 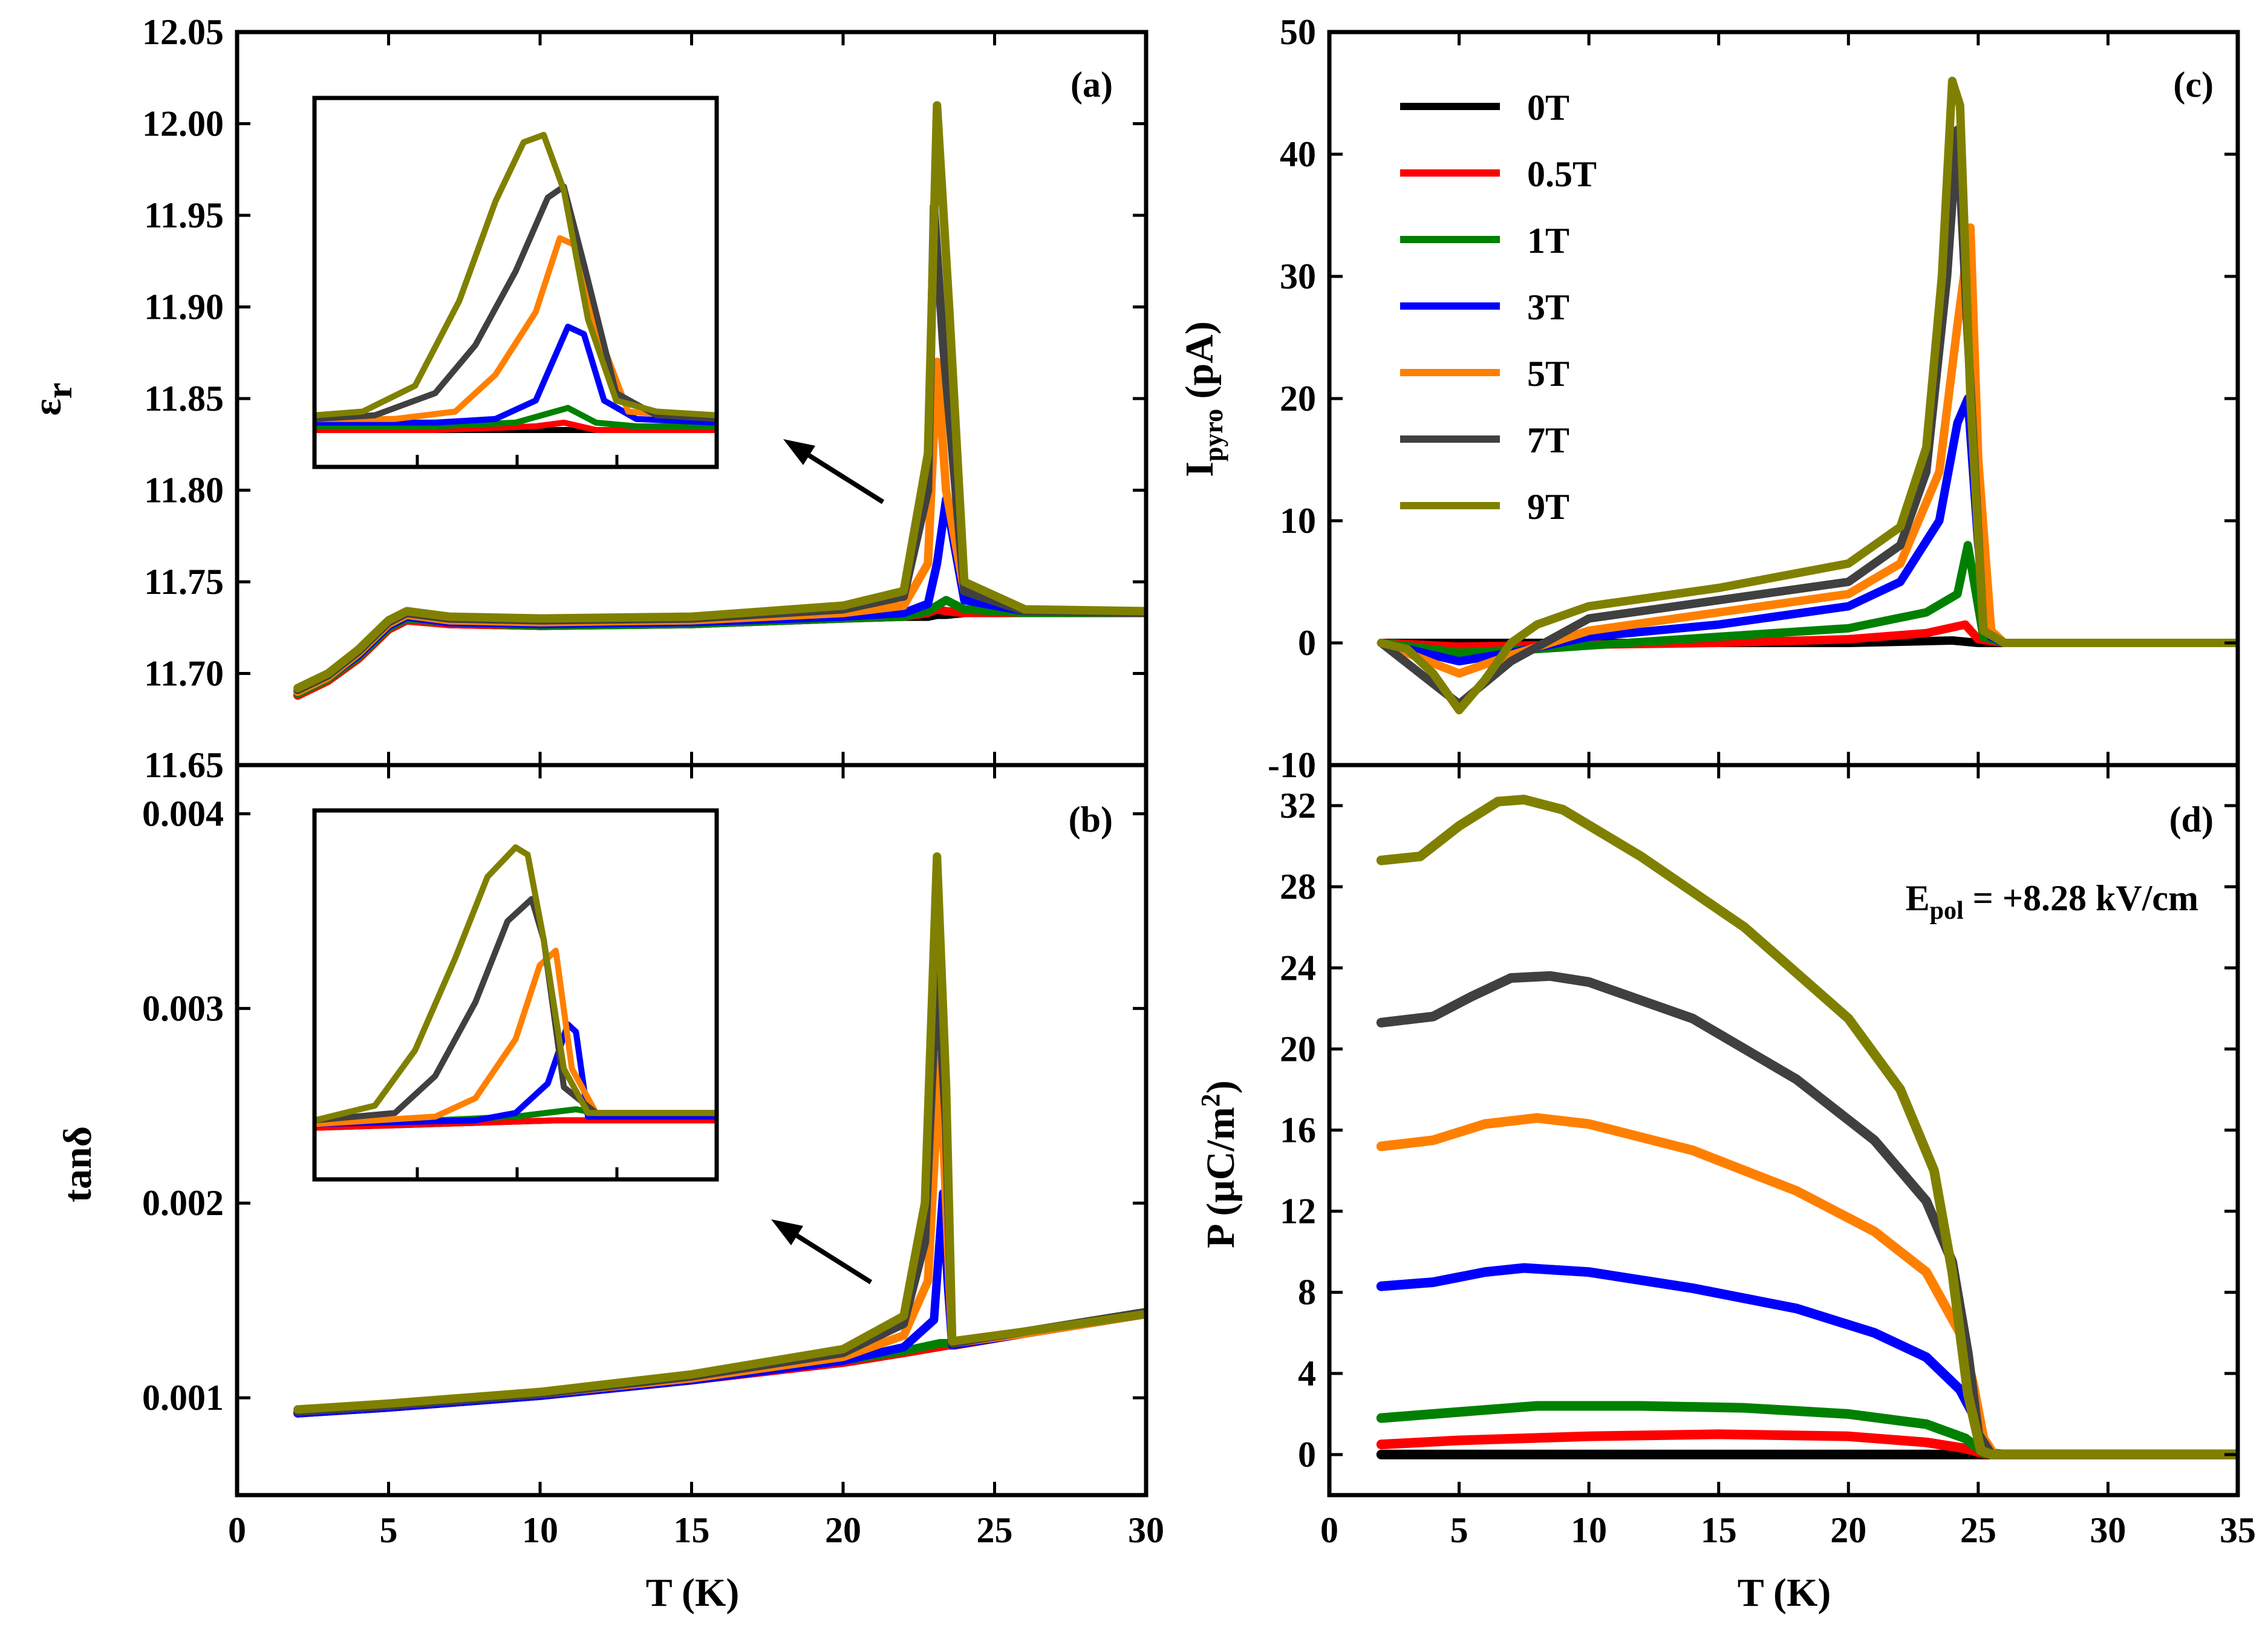 I want to click on panel-c-y-axis-unit: (pA), so click(x=1200, y=365).